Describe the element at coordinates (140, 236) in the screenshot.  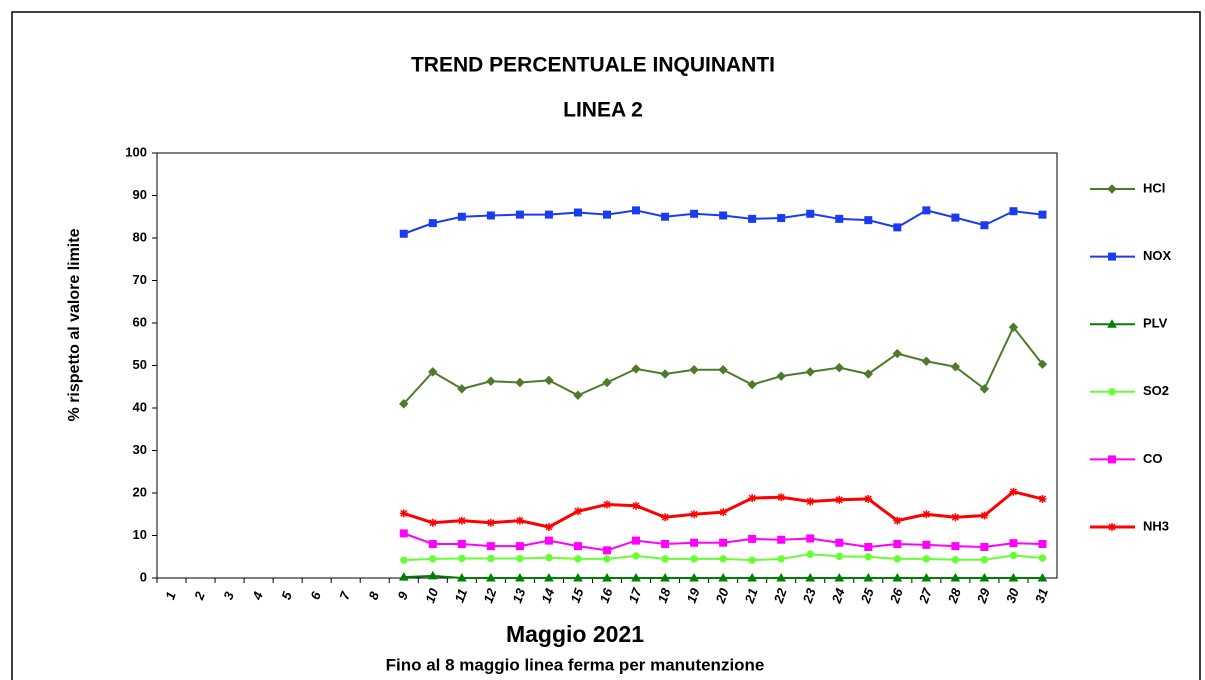
I see `y-tick-label: 80` at that location.